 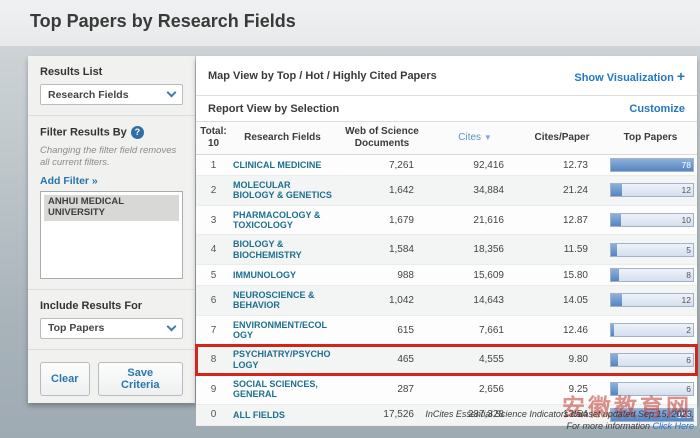 What do you see at coordinates (575, 190) in the screenshot?
I see `cites-per-paper-value: 21.24` at bounding box center [575, 190].